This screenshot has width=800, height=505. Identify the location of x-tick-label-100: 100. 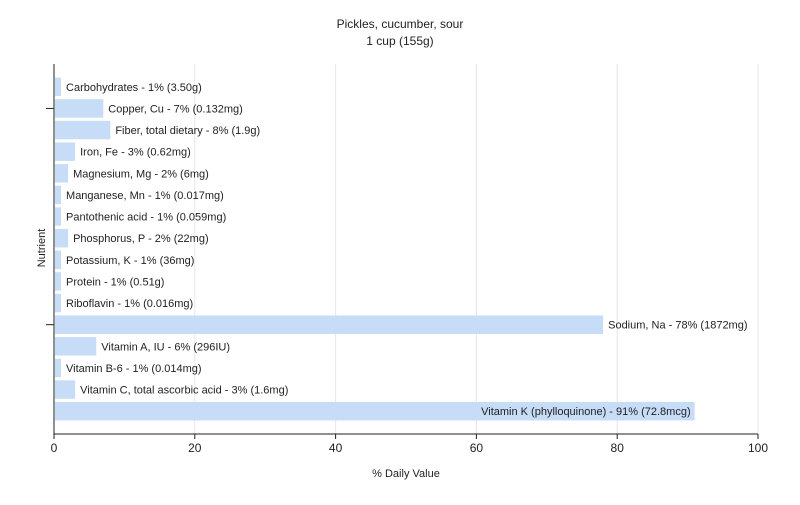
(758, 448).